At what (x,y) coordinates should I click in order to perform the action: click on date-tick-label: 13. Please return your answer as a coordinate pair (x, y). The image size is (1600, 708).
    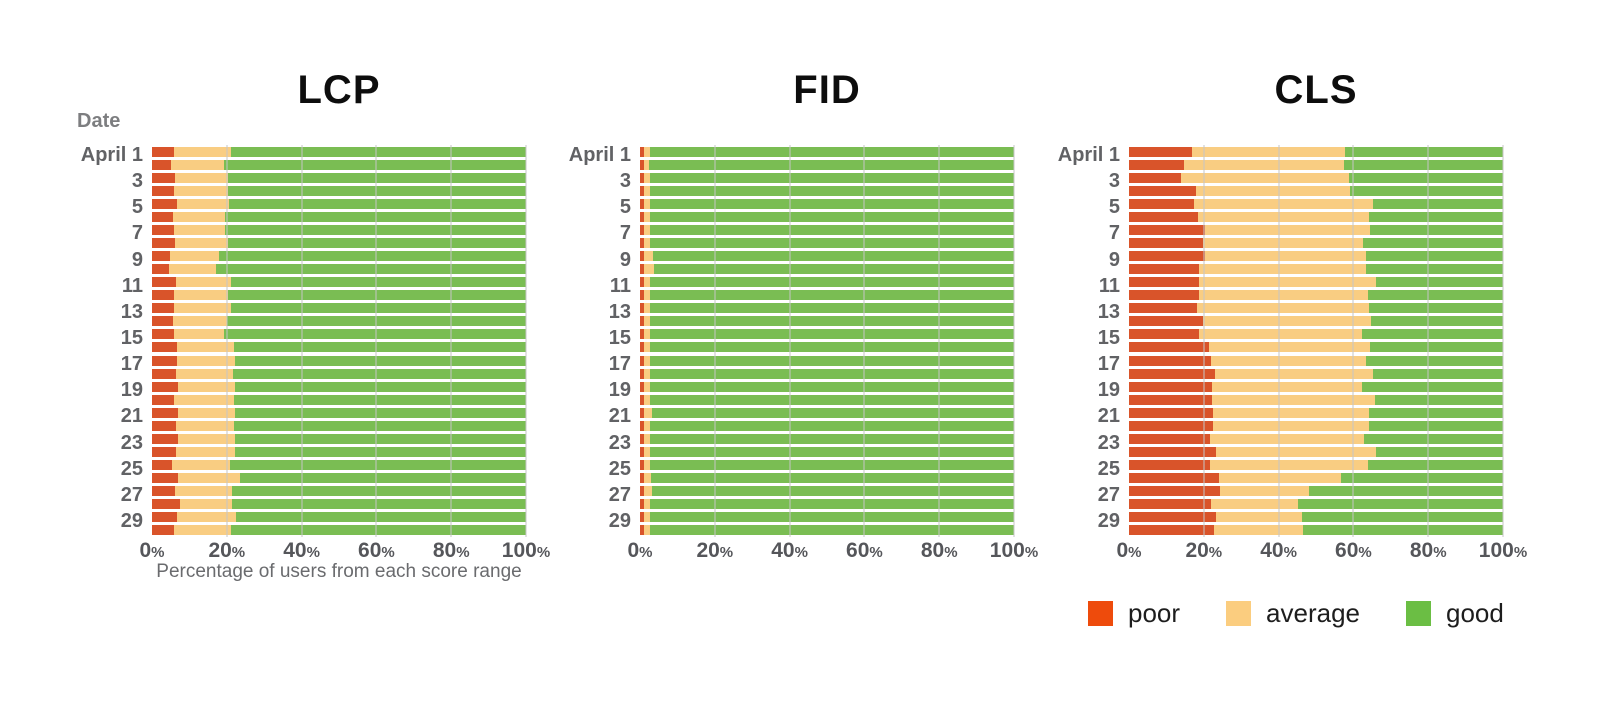
    Looking at the image, I should click on (619, 311).